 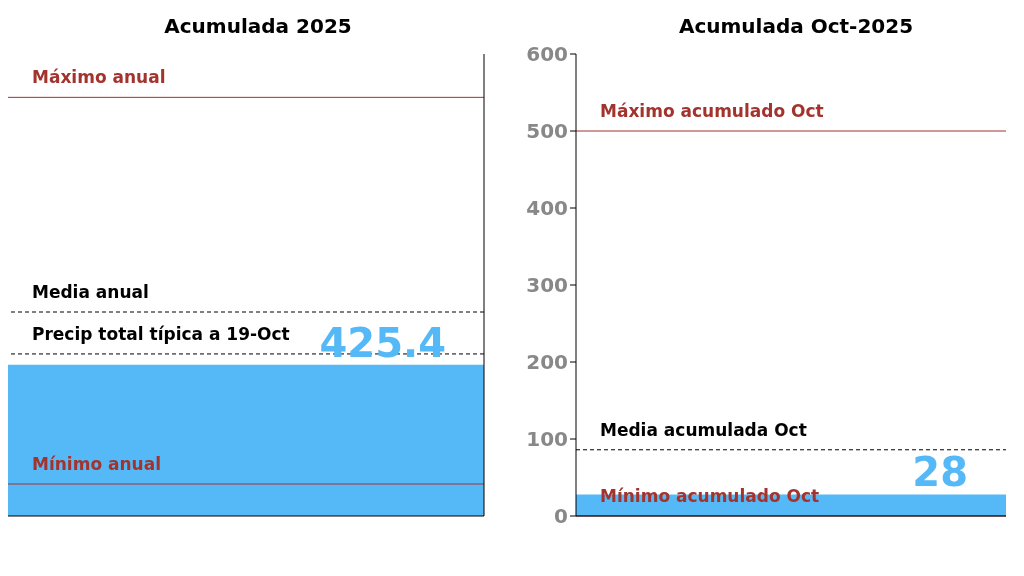 What do you see at coordinates (547, 131) in the screenshot?
I see `y-tick-label: 500` at bounding box center [547, 131].